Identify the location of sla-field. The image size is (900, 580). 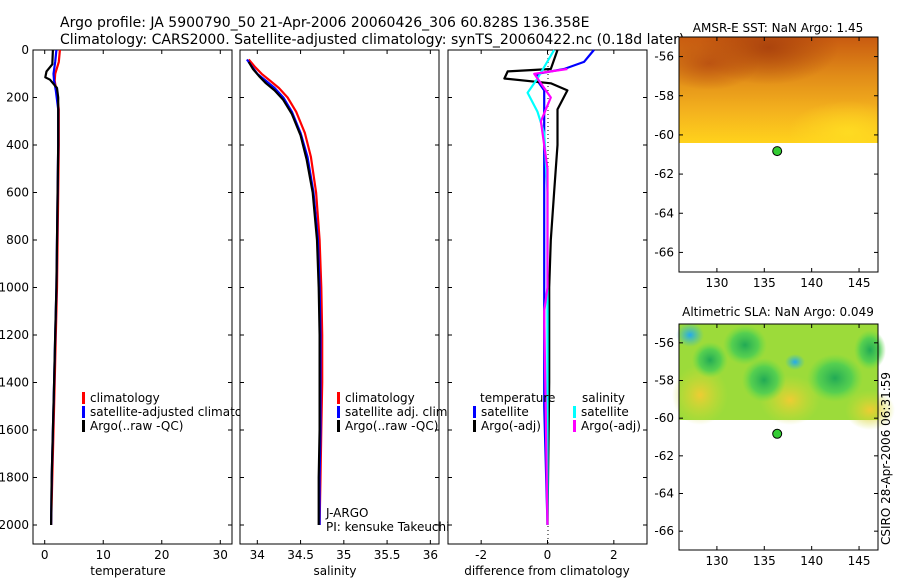
(783, 376).